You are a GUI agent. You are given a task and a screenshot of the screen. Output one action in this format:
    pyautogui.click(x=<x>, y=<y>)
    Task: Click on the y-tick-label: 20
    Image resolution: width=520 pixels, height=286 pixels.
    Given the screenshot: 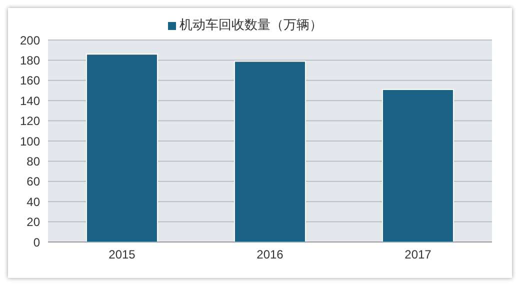 What is the action you would take?
    pyautogui.click(x=33, y=222)
    